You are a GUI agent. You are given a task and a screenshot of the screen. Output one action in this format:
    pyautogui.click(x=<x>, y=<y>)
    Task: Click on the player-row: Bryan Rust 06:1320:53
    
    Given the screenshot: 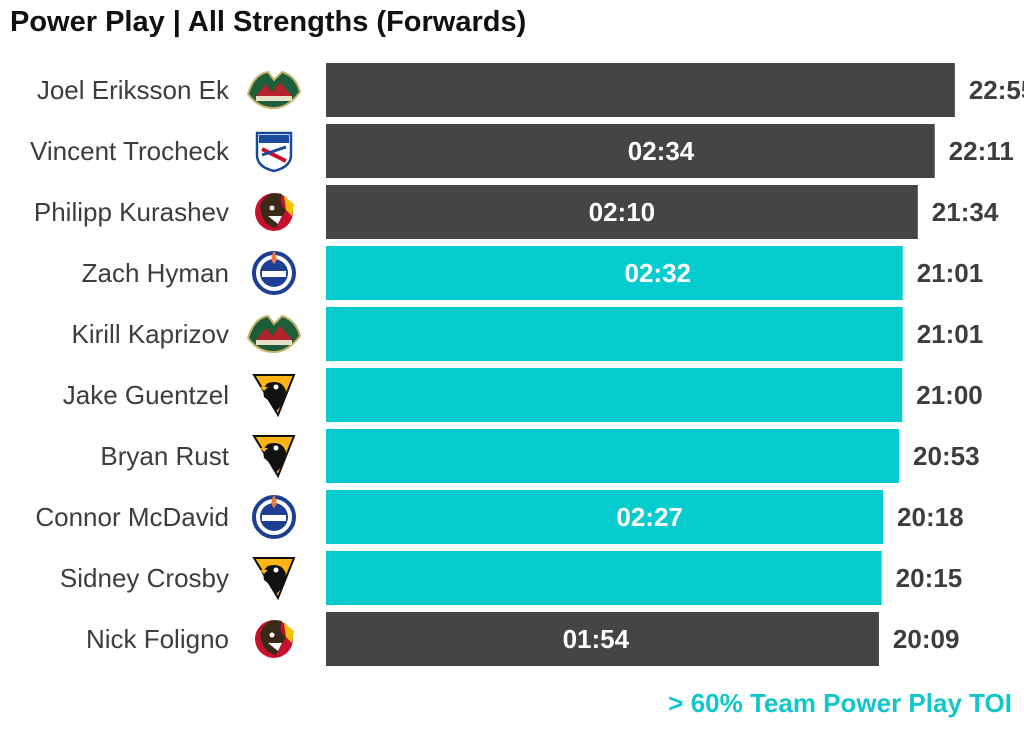 What is the action you would take?
    pyautogui.click(x=562, y=456)
    